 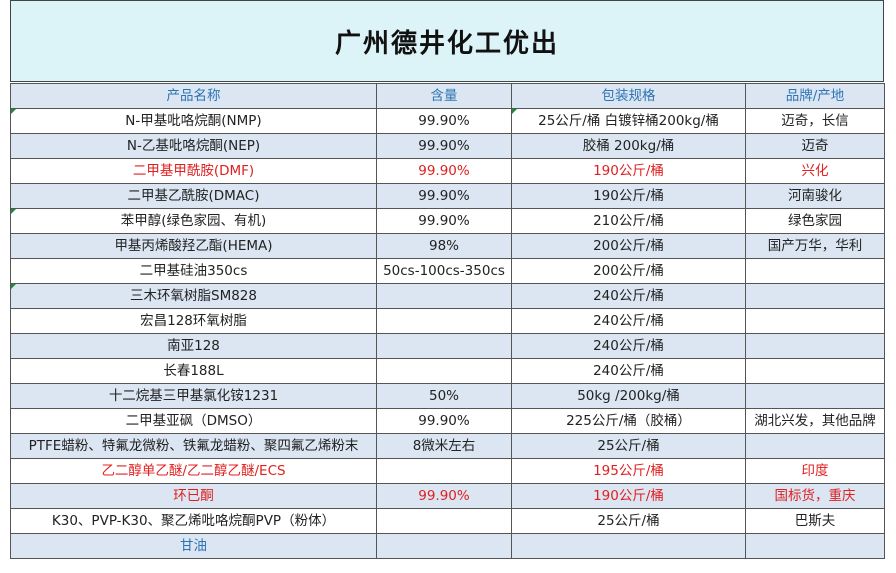 I want to click on table-row: 长春188L 240公斤/桶, so click(x=447, y=371).